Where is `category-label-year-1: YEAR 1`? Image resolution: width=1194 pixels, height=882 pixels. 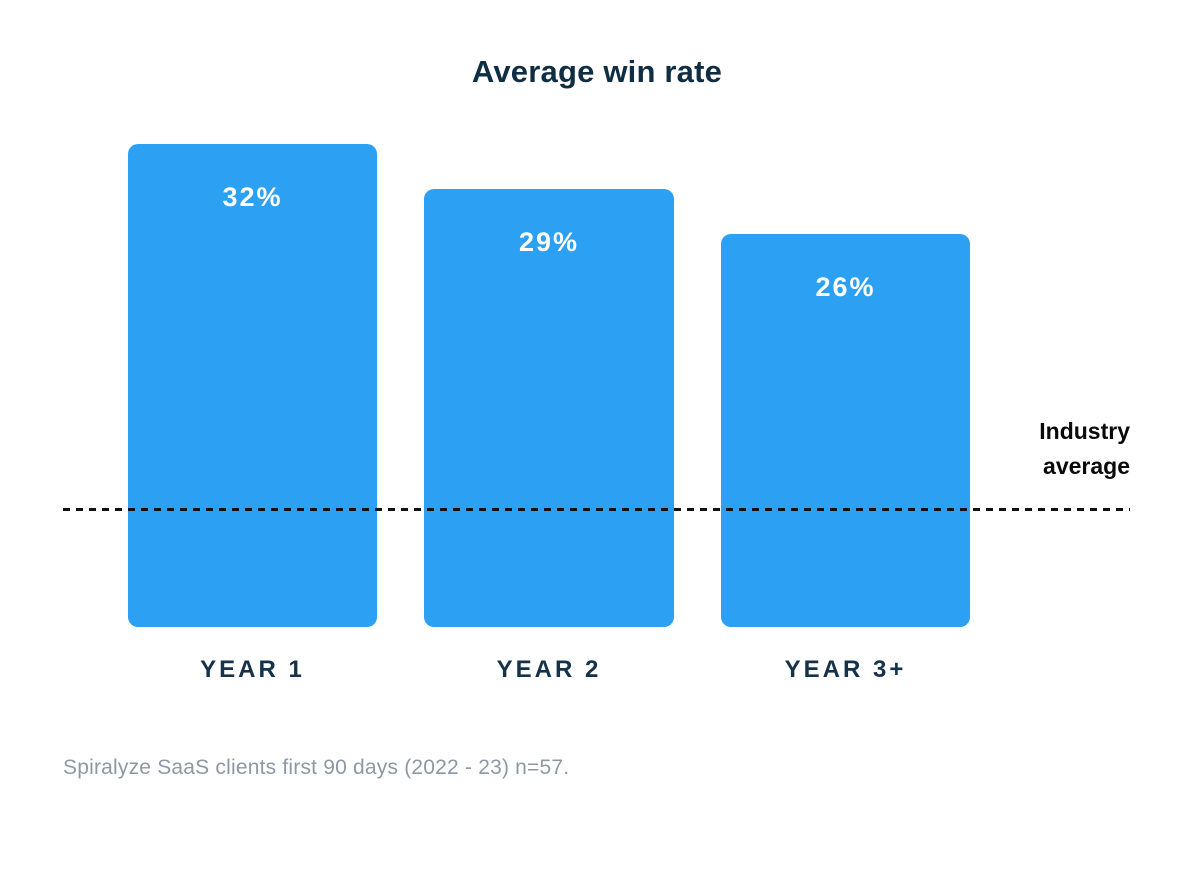
category-label-year-1: YEAR 1 is located at coordinates (252, 669).